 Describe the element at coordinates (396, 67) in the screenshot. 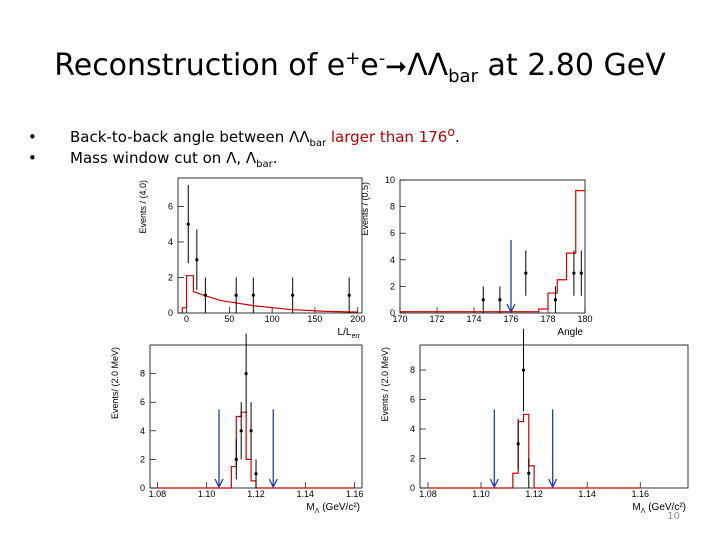

I see `arrow-icon: ➞` at that location.